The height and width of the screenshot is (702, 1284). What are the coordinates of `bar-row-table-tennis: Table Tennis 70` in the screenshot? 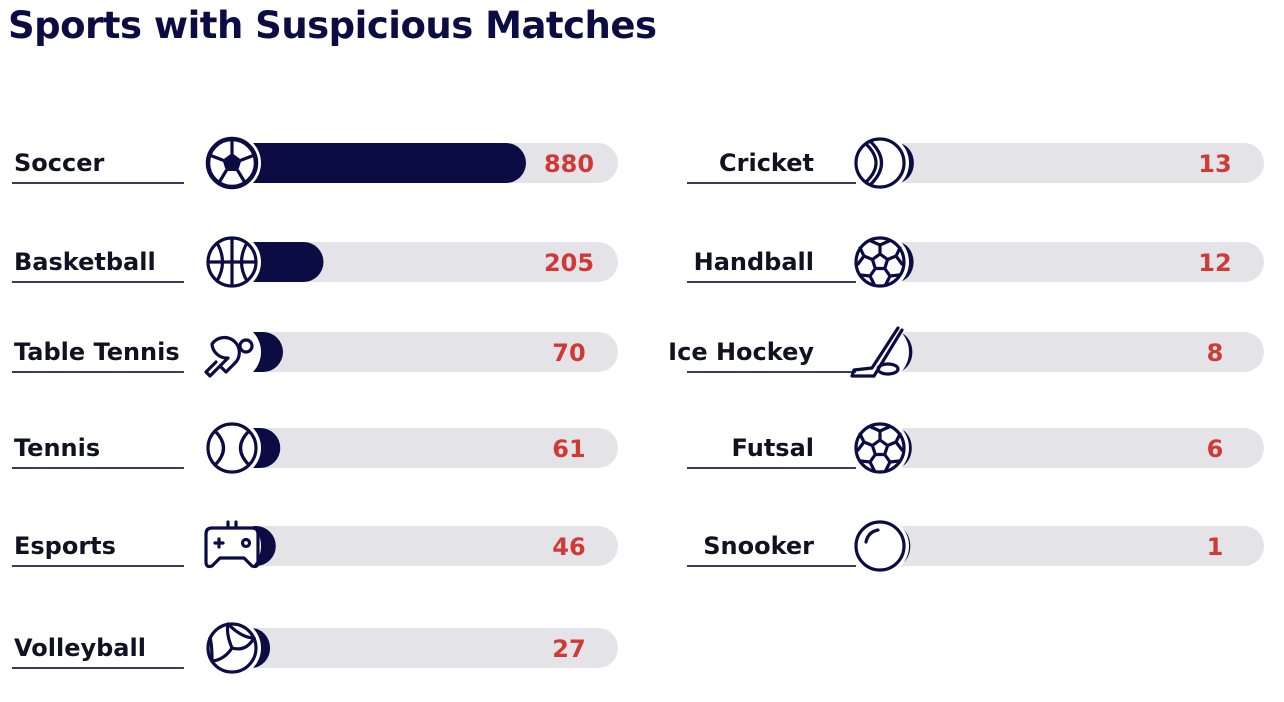 It's located at (315, 352).